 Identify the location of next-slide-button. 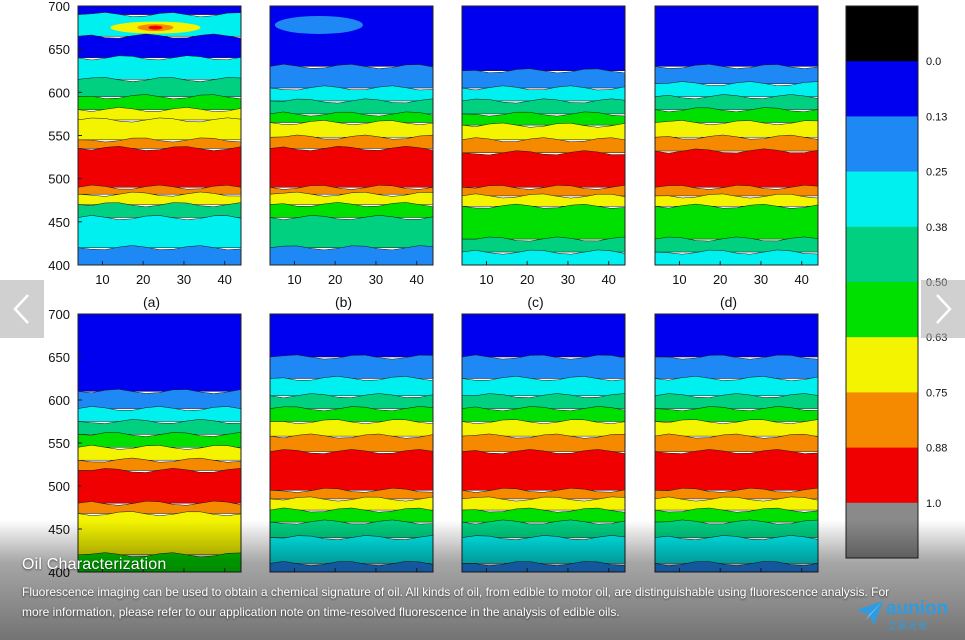
(943, 309).